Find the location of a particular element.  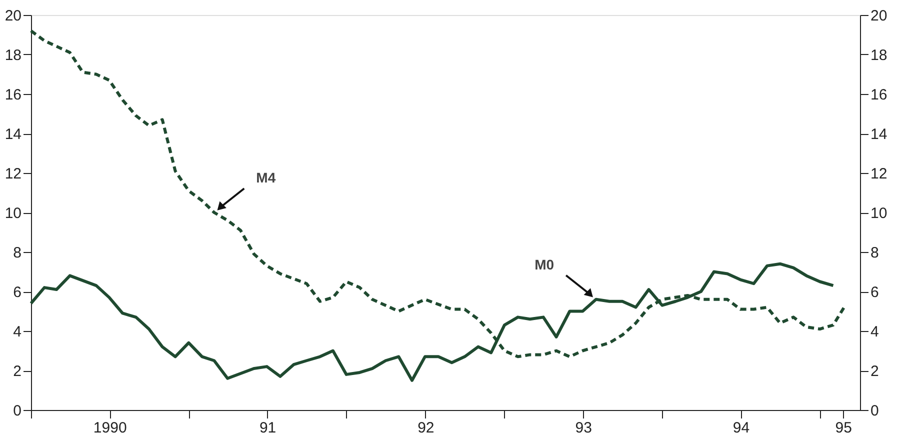

y-tick-label: 6 is located at coordinates (17, 292).